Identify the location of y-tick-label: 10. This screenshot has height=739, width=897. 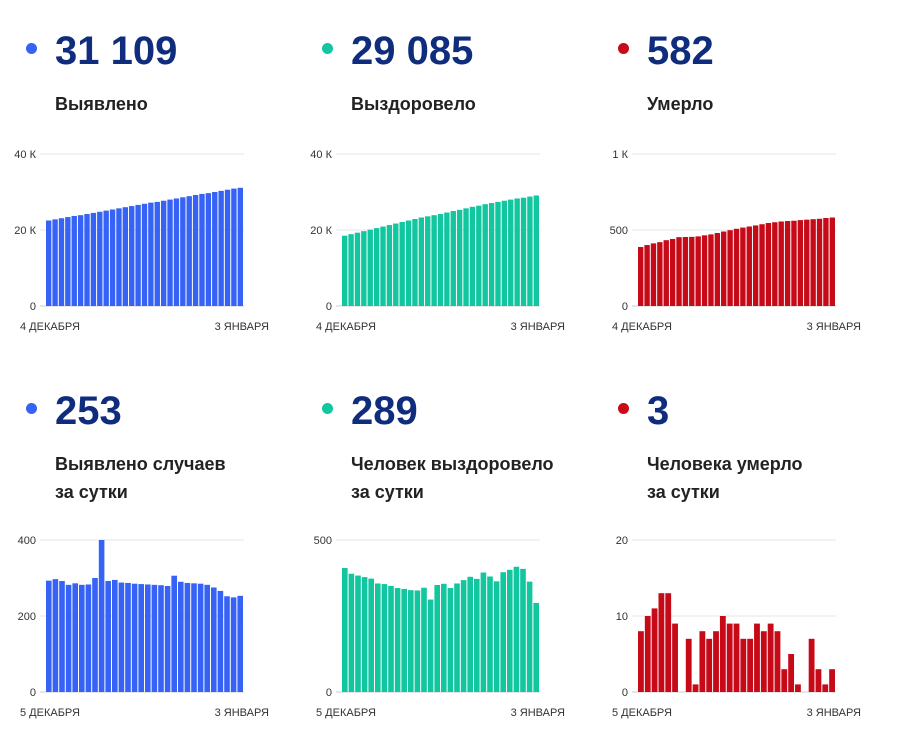
(622, 617).